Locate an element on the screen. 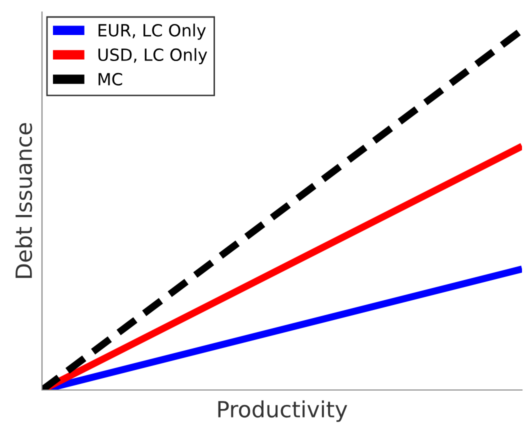  y-axis-title: Debt Issuance is located at coordinates (23, 200).